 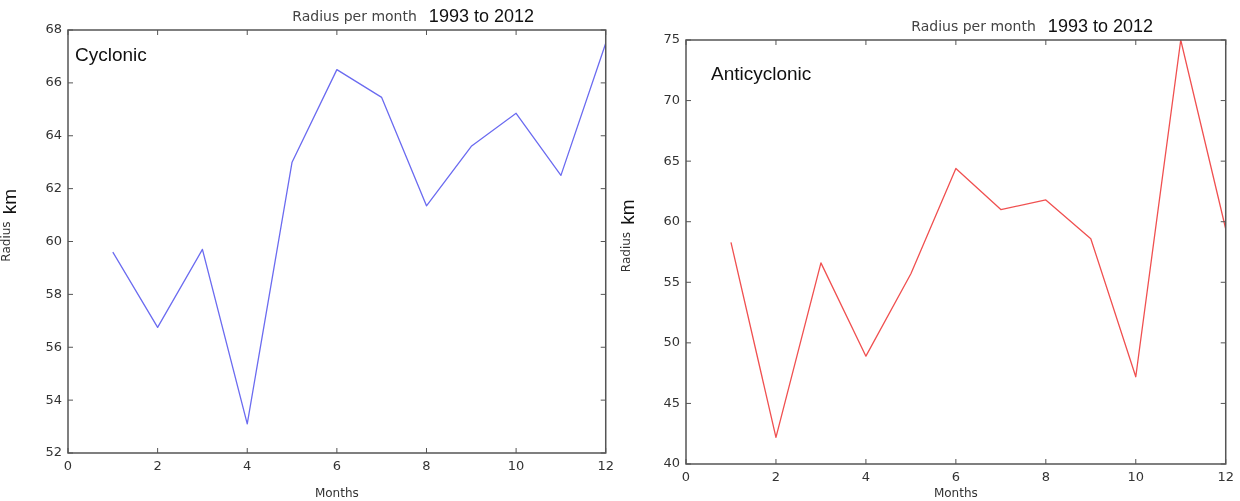 What do you see at coordinates (53, 293) in the screenshot?
I see `y-tick-label: 58` at bounding box center [53, 293].